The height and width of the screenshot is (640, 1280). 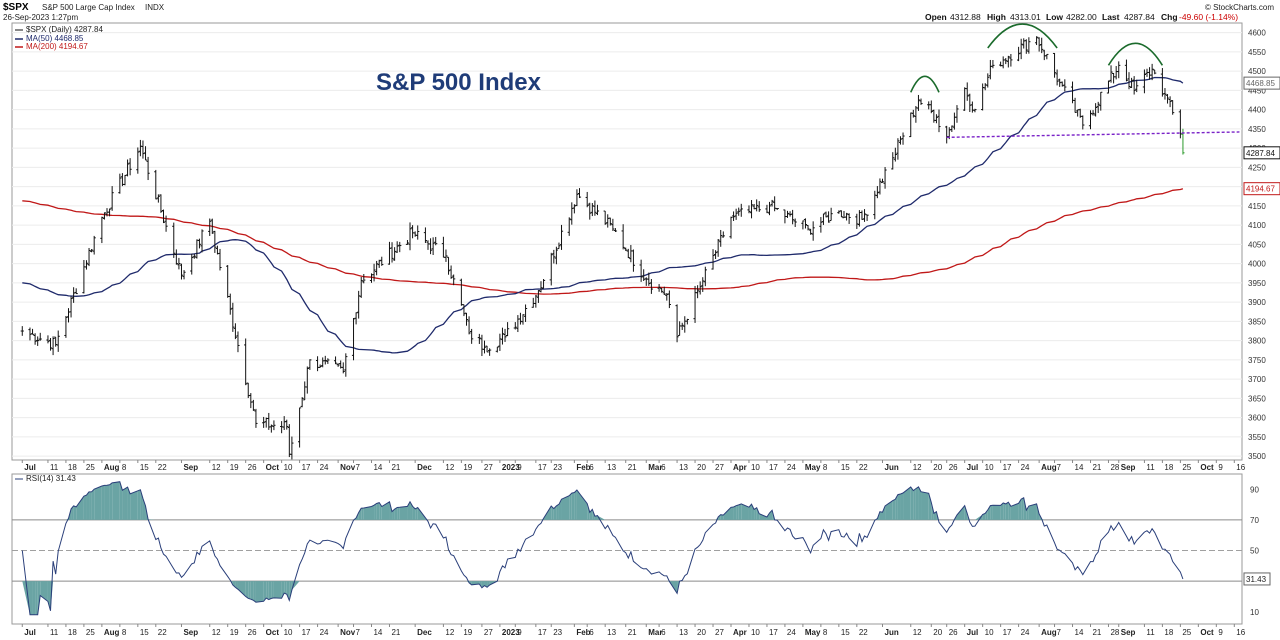 I want to click on rsi-x-tick-label: 28, so click(x=1114, y=632).